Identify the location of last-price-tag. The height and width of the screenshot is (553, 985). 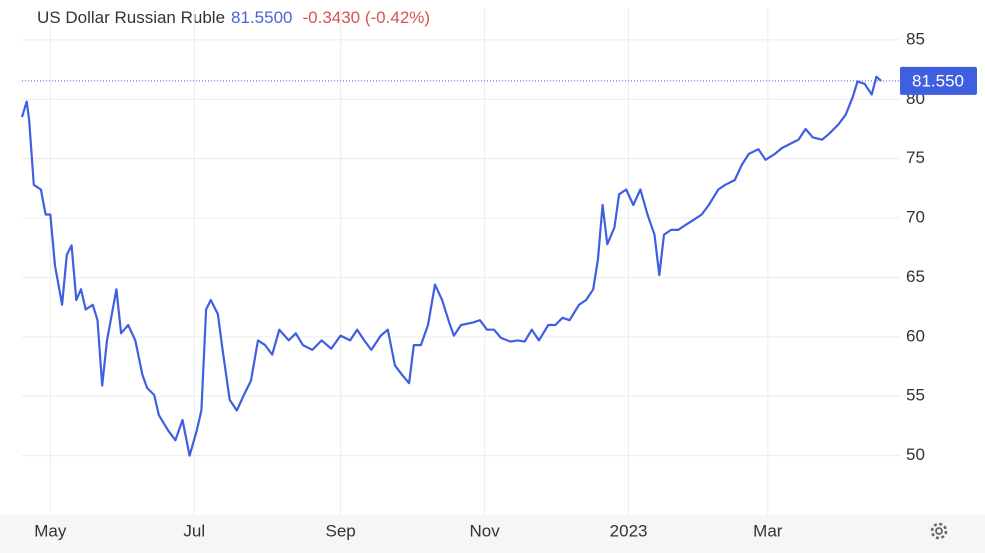
(938, 80).